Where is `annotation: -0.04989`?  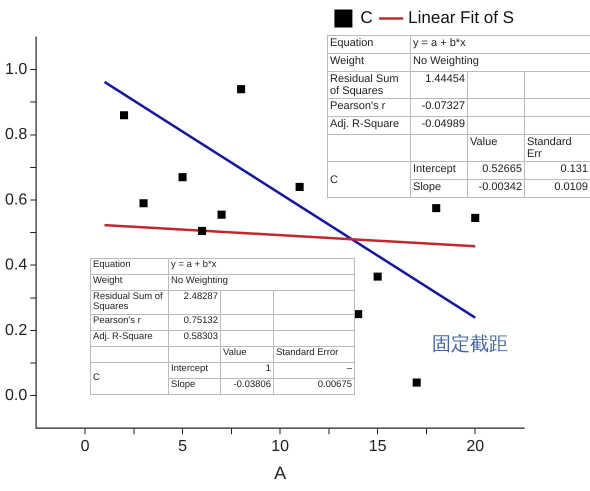
annotation: -0.04989 is located at coordinates (439, 125).